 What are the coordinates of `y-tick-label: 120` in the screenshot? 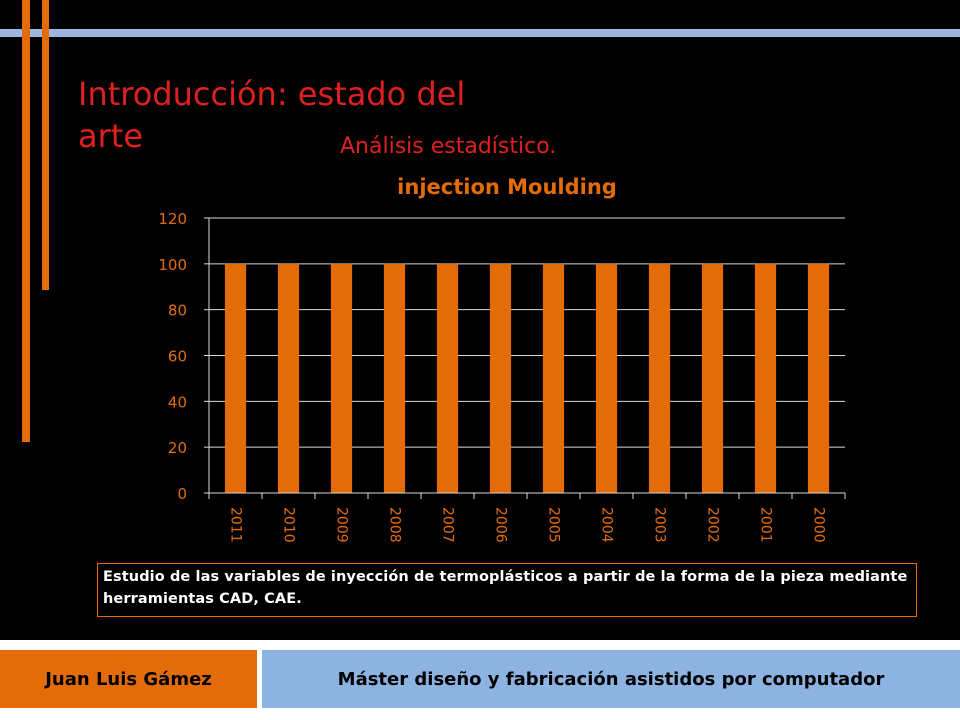 It's located at (172, 219).